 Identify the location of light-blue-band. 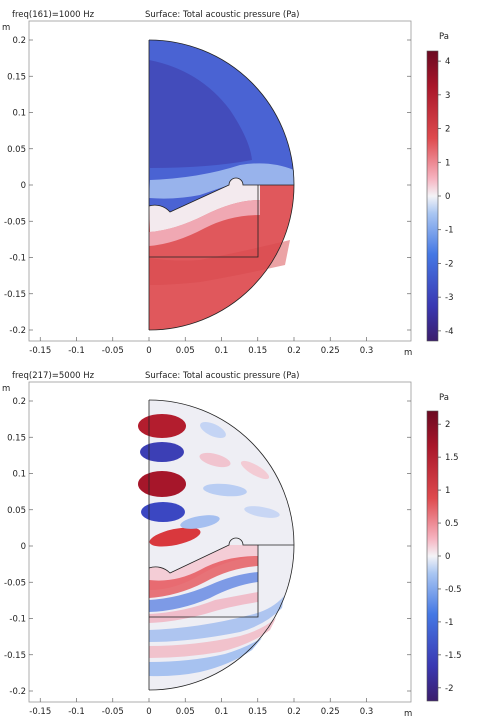
(221, 181).